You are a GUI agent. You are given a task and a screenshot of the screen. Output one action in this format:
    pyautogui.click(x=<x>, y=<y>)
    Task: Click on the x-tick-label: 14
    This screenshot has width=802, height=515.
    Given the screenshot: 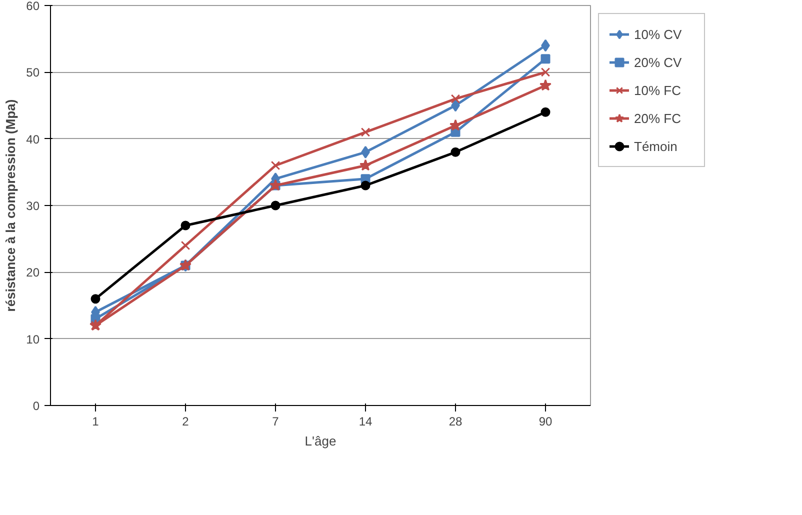 What is the action you would take?
    pyautogui.click(x=365, y=421)
    